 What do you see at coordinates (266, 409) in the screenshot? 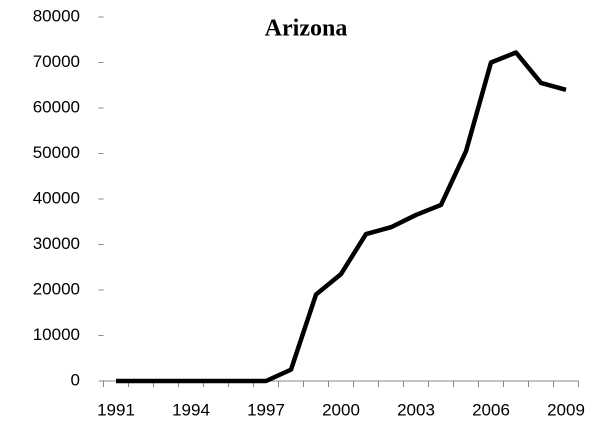
I see `x-tick-label: 1997` at bounding box center [266, 409].